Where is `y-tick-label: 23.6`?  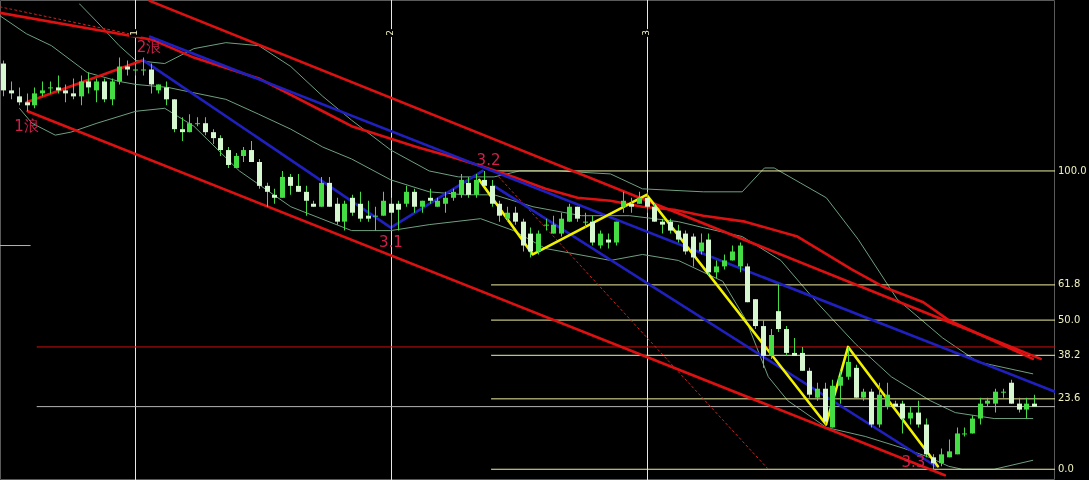
y-tick-label: 23.6 is located at coordinates (1069, 398).